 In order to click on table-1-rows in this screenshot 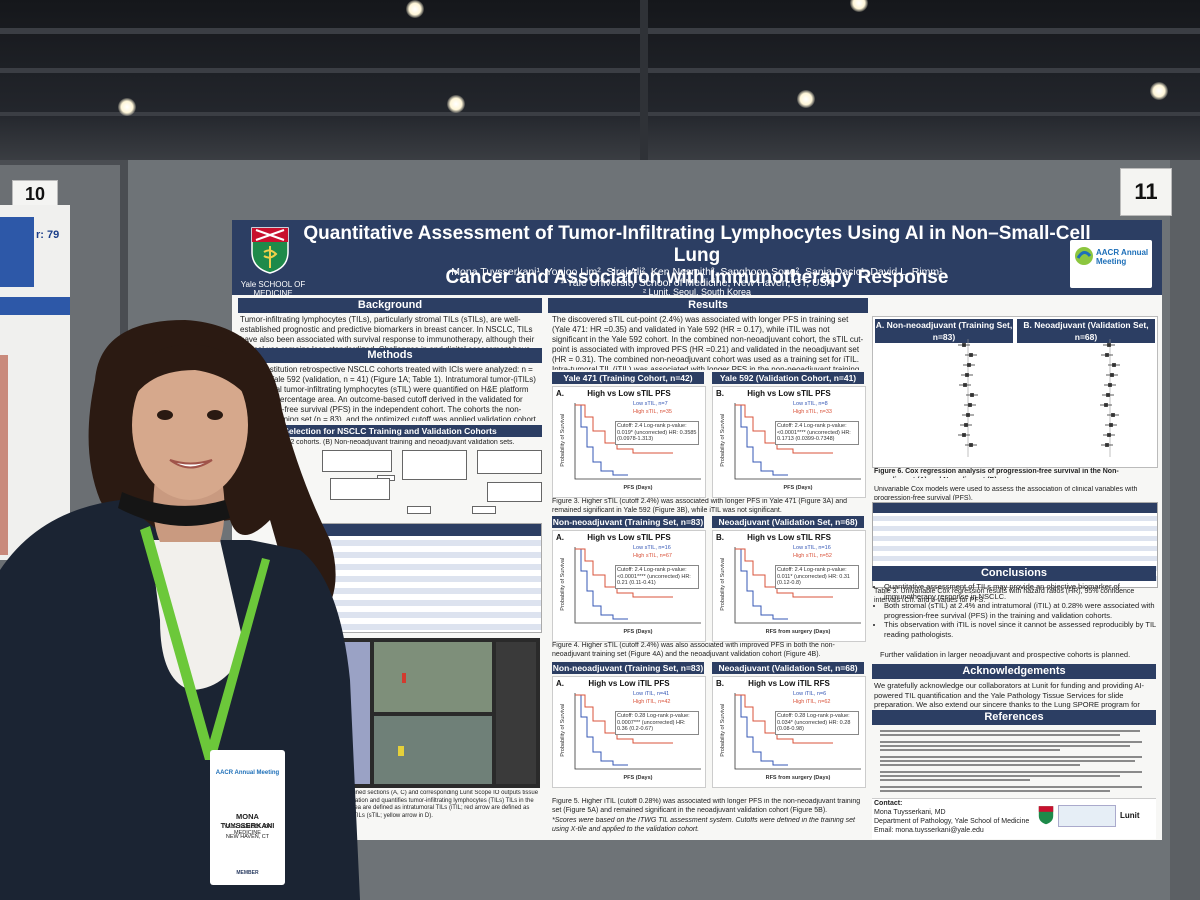, I will do `click(422, 585)`.